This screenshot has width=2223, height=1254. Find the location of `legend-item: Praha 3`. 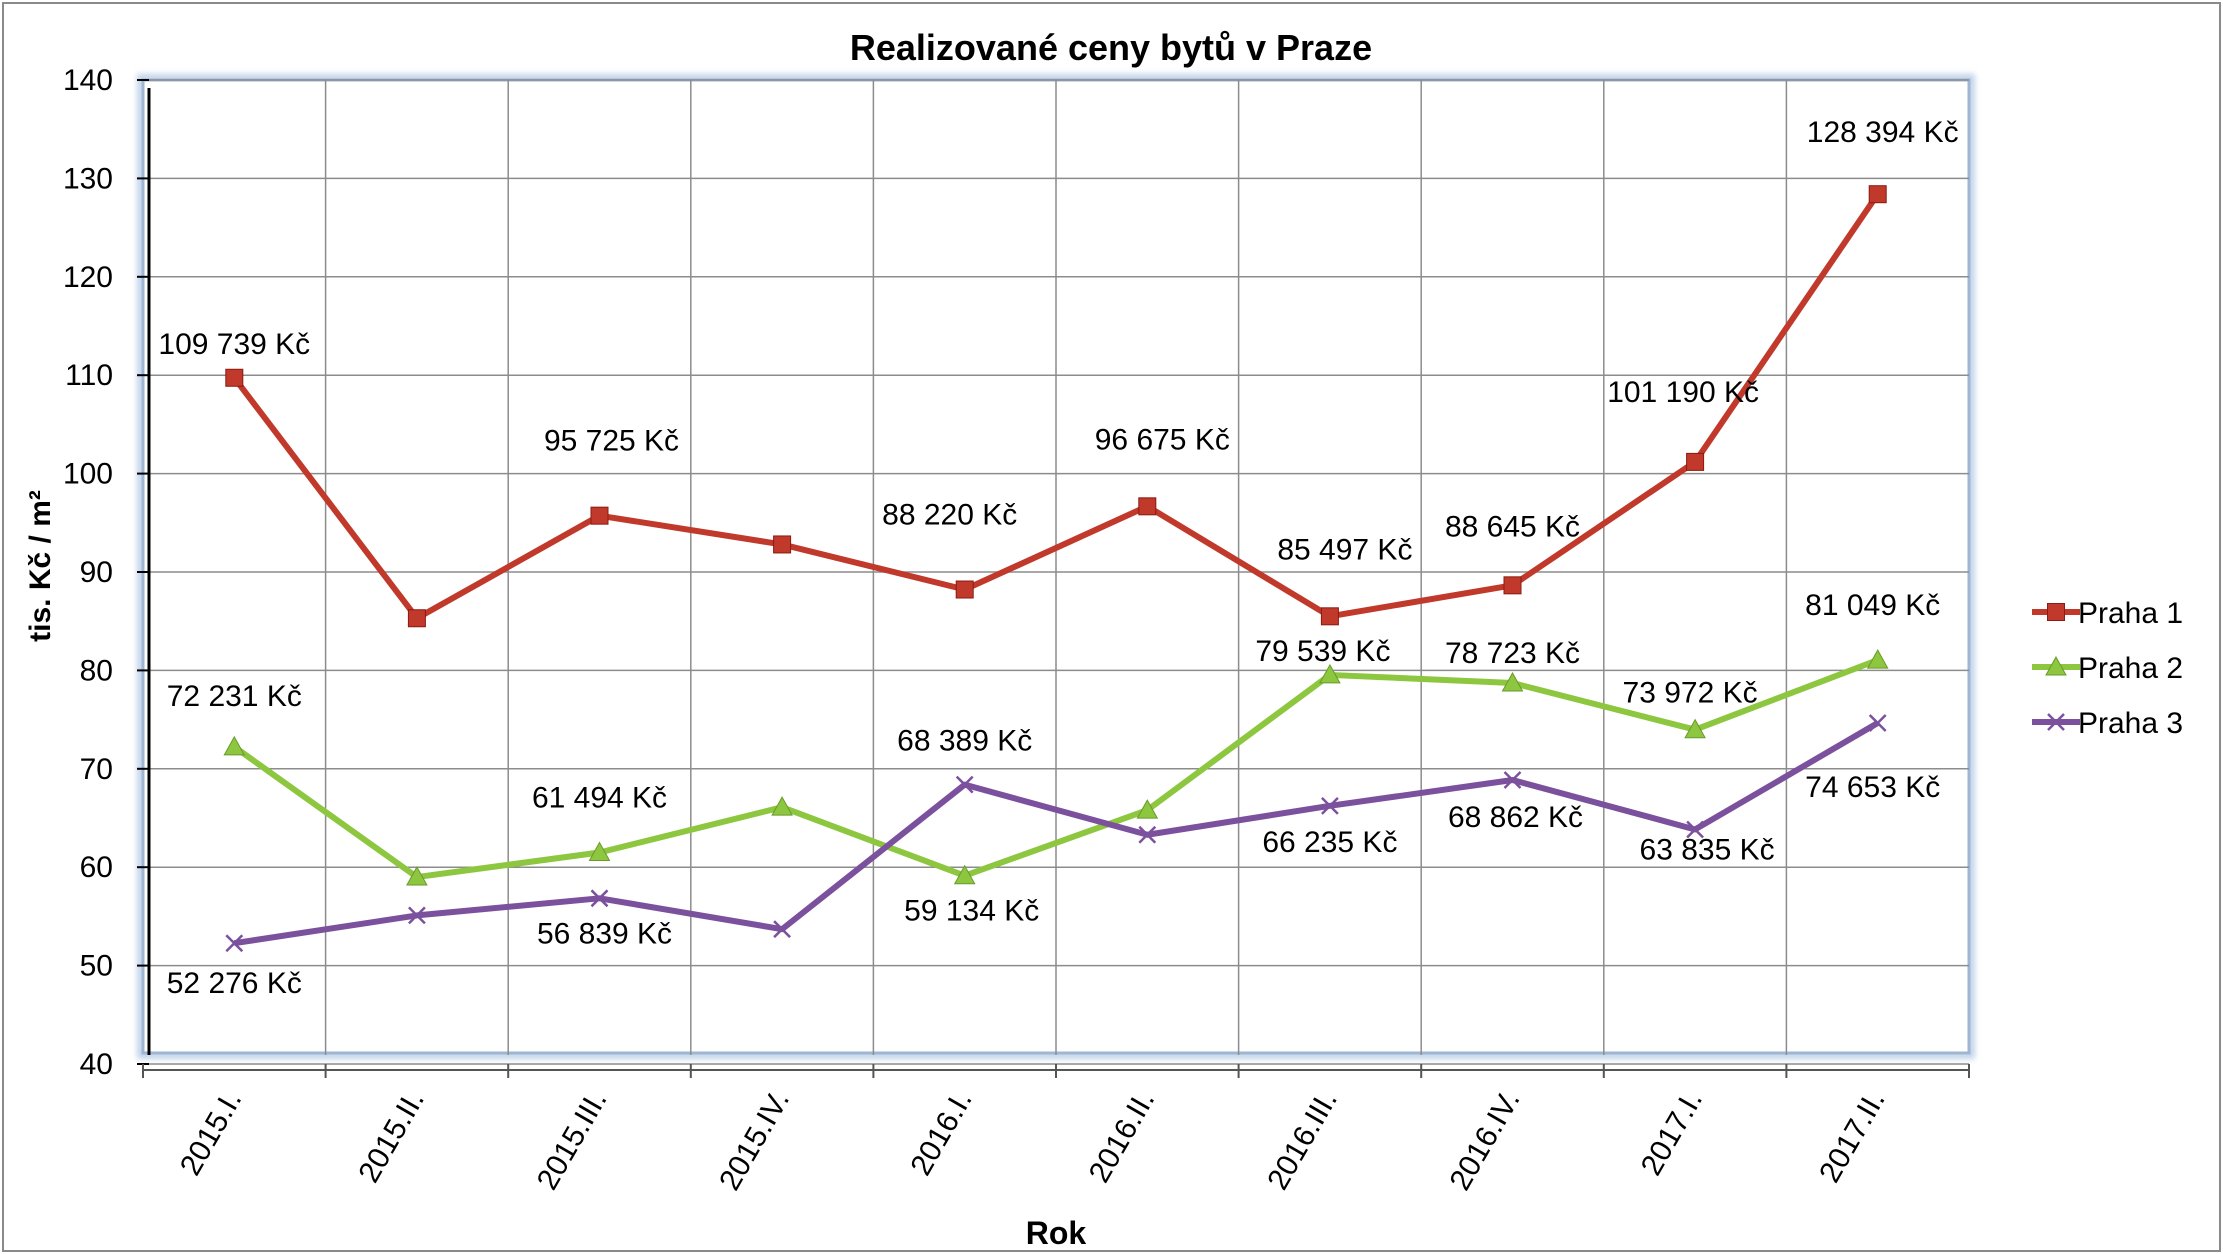

legend-item: Praha 3 is located at coordinates (2107, 723).